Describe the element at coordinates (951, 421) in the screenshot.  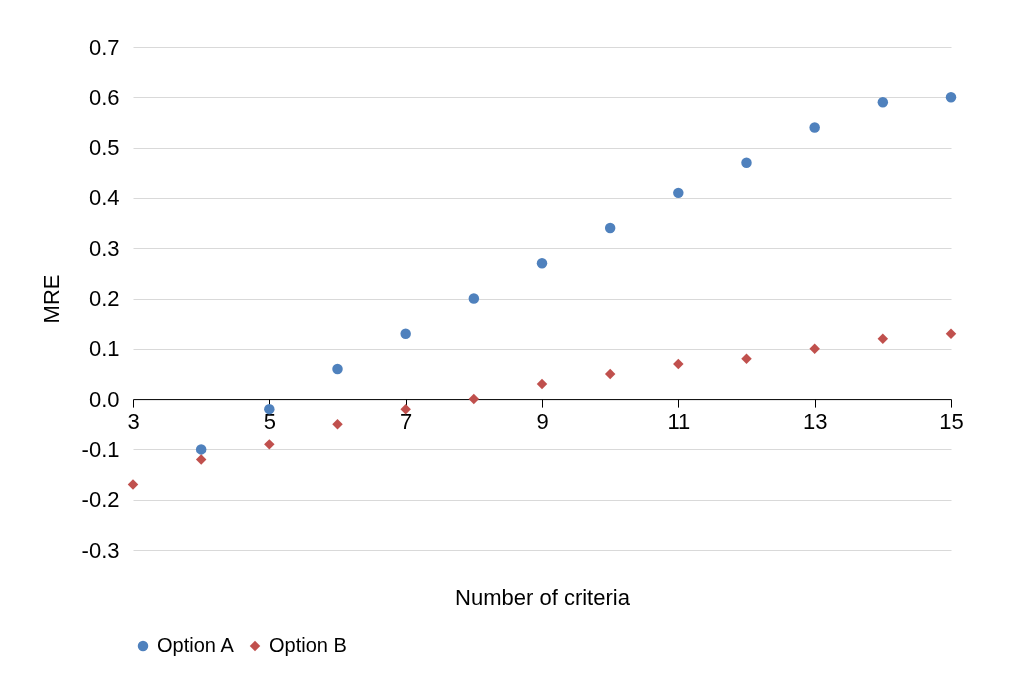
I see `x-tick-label: 15` at that location.